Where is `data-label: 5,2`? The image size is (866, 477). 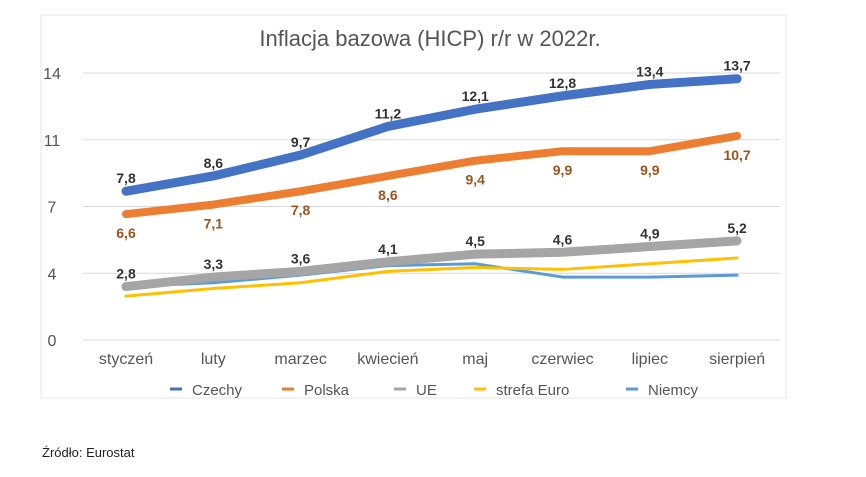
data-label: 5,2 is located at coordinates (737, 228).